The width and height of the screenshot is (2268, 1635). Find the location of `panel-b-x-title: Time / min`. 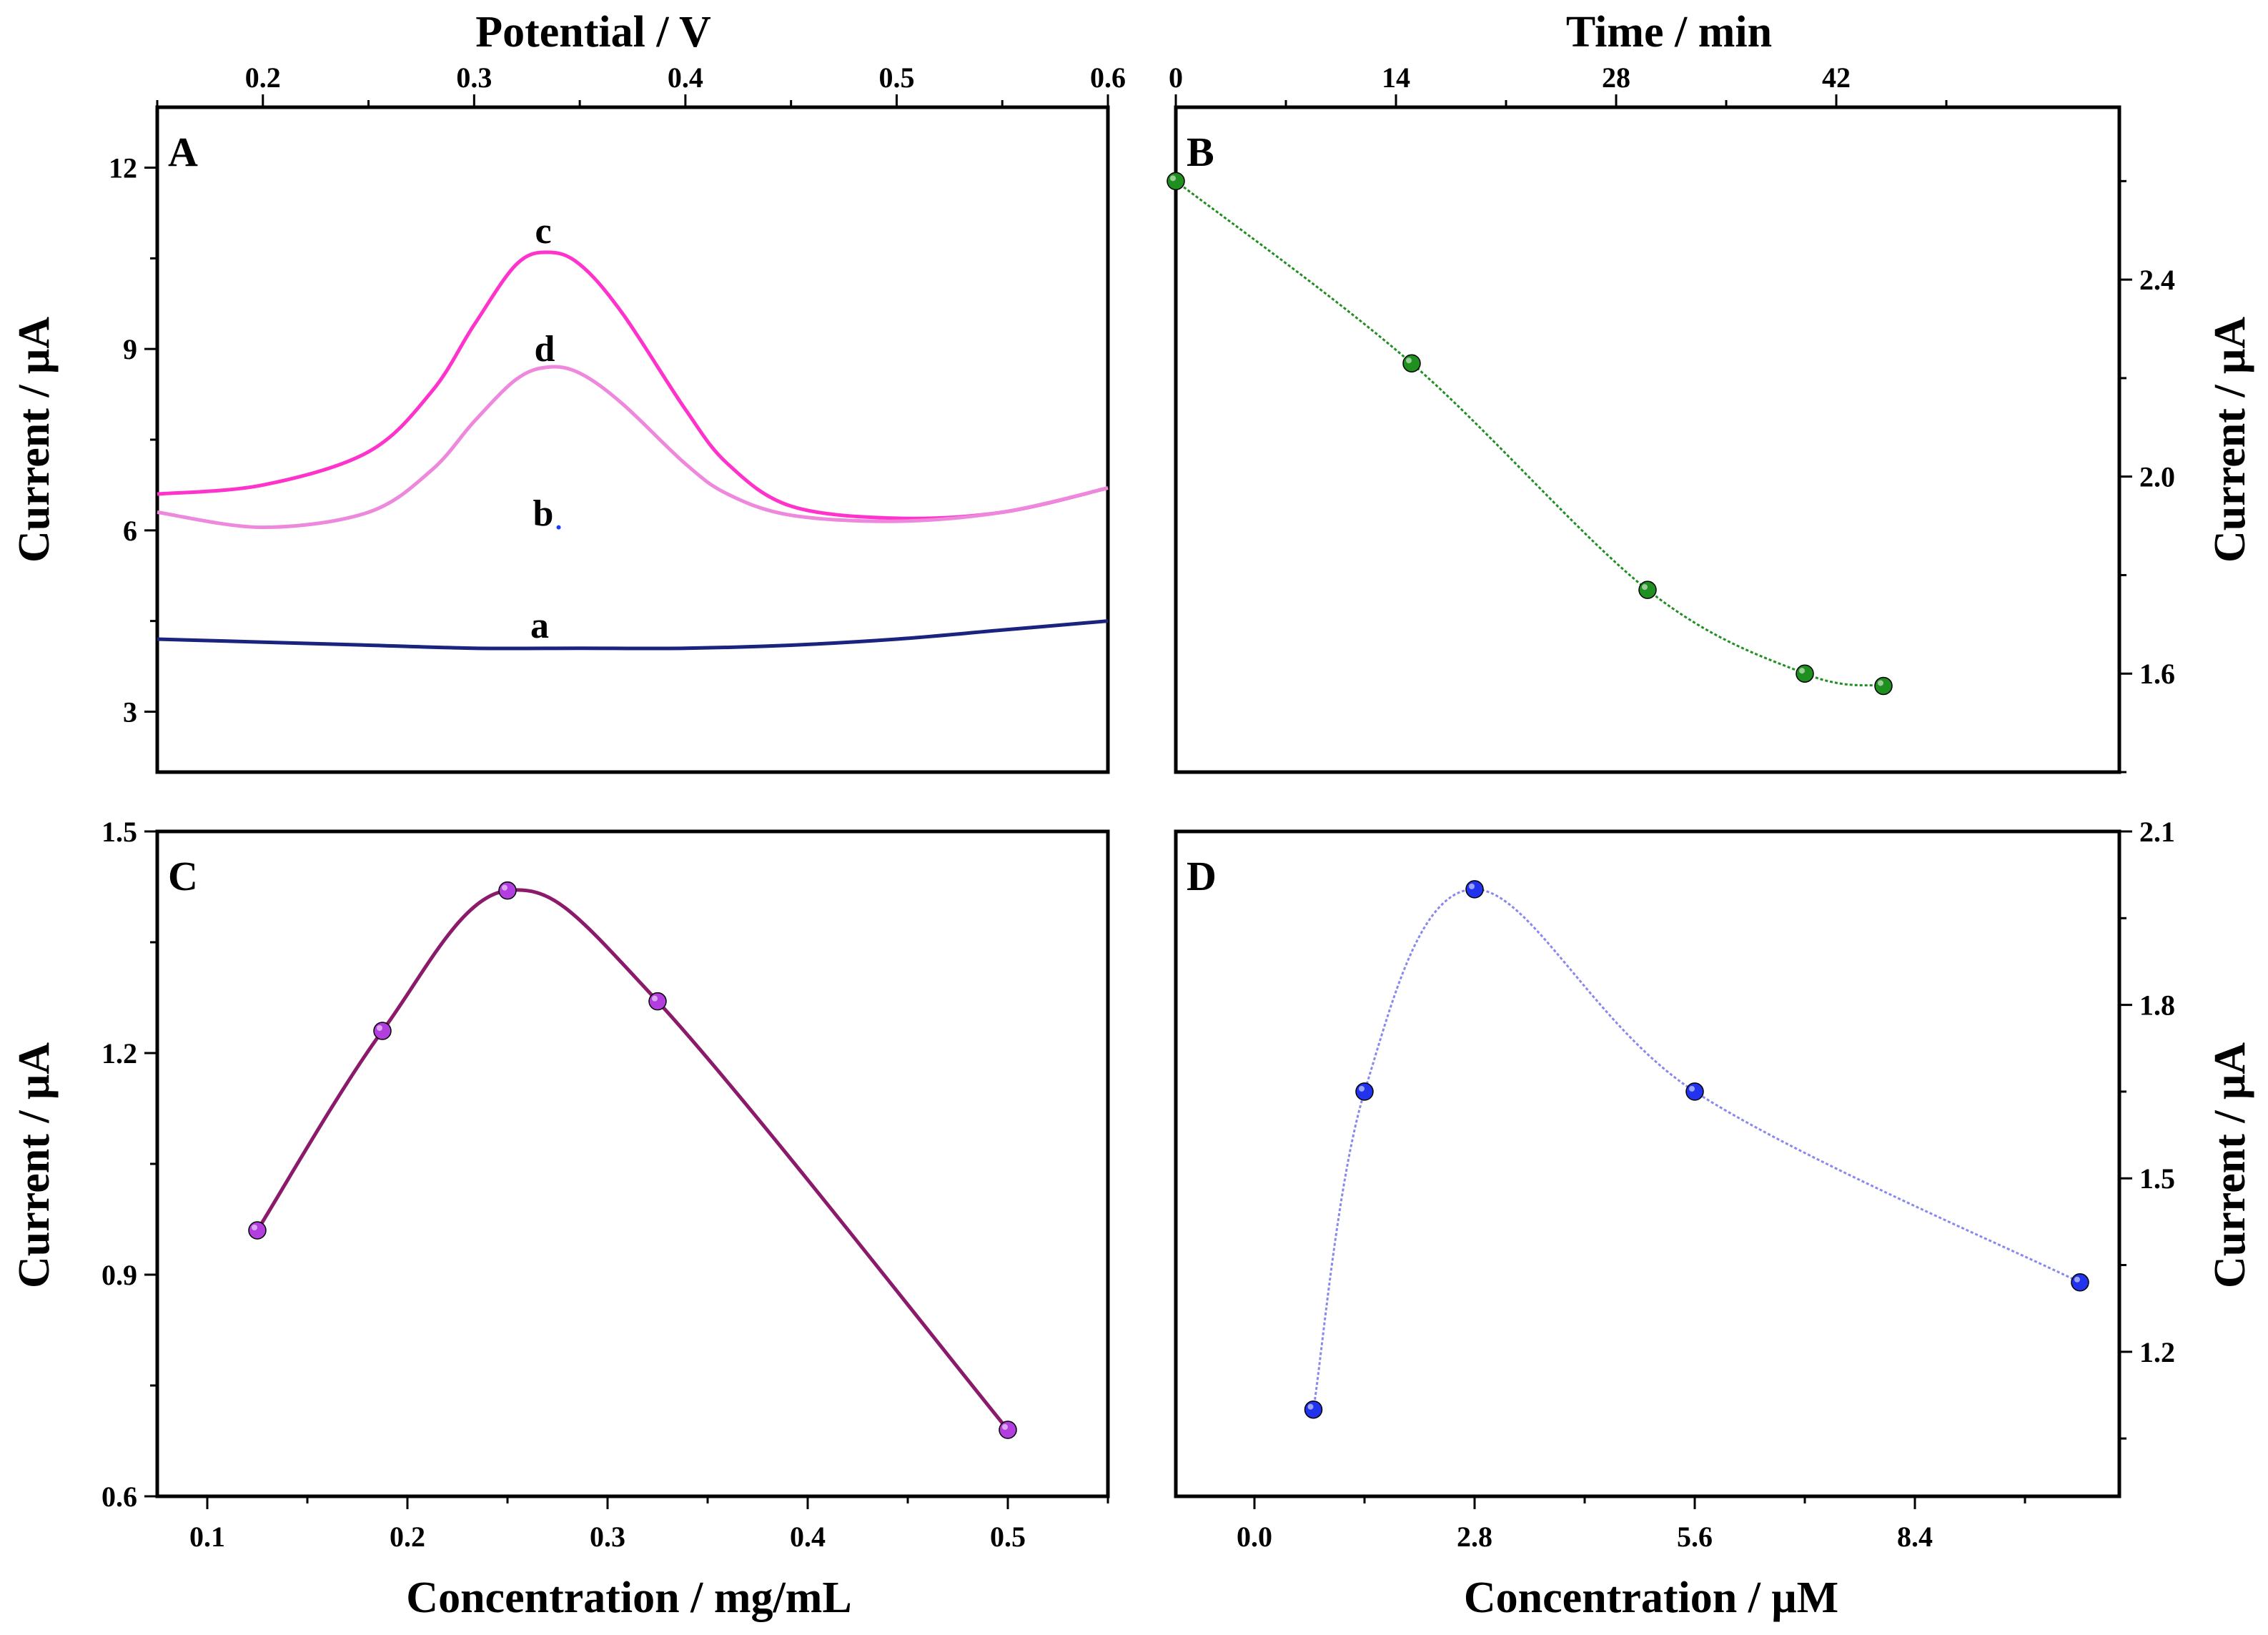

panel-b-x-title: Time / min is located at coordinates (1669, 32).